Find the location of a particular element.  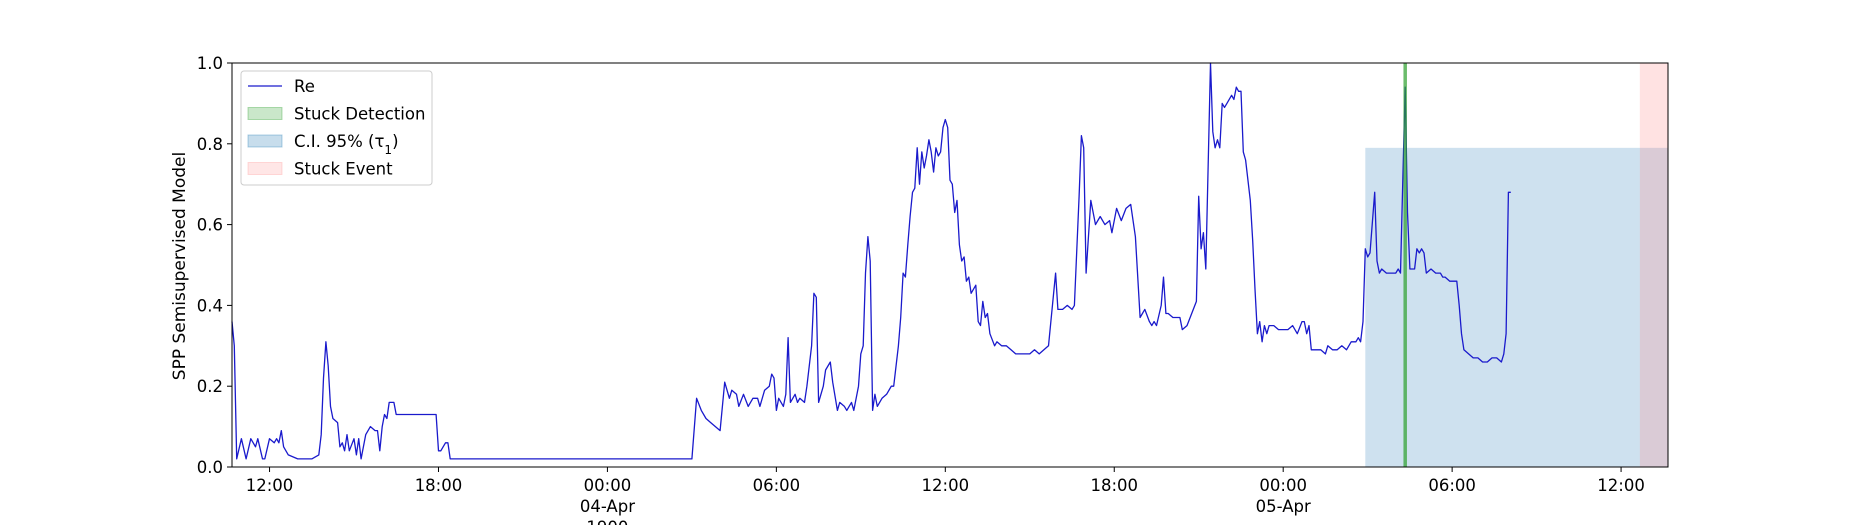

legend-box is located at coordinates (336, 128).